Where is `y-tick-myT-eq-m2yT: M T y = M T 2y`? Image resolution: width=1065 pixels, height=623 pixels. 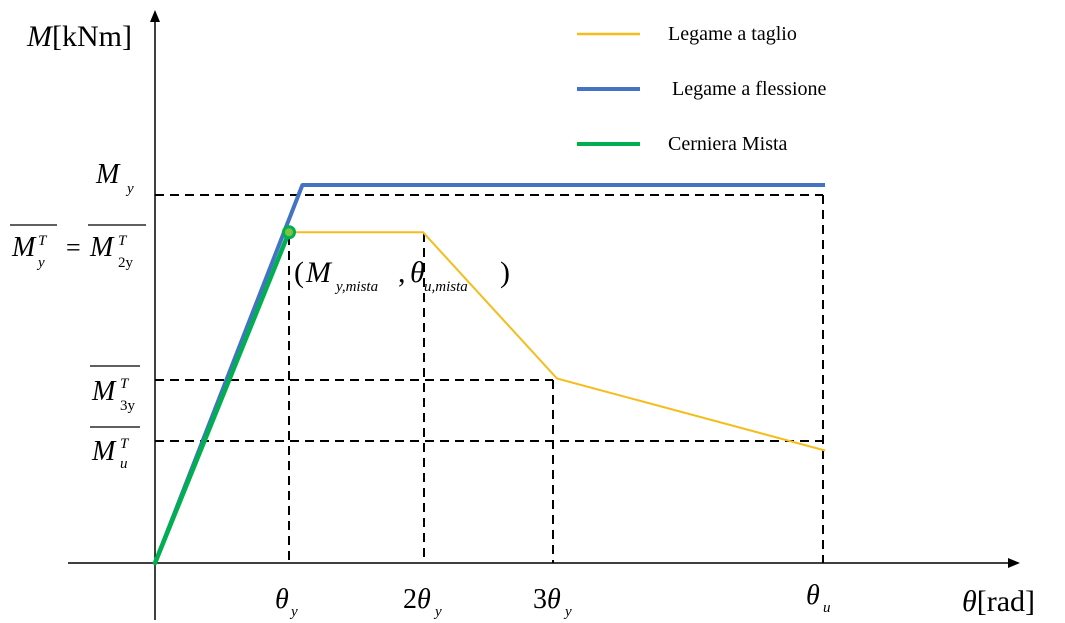
y-tick-myT-eq-m2yT: M T y = M T 2y is located at coordinates (78, 247).